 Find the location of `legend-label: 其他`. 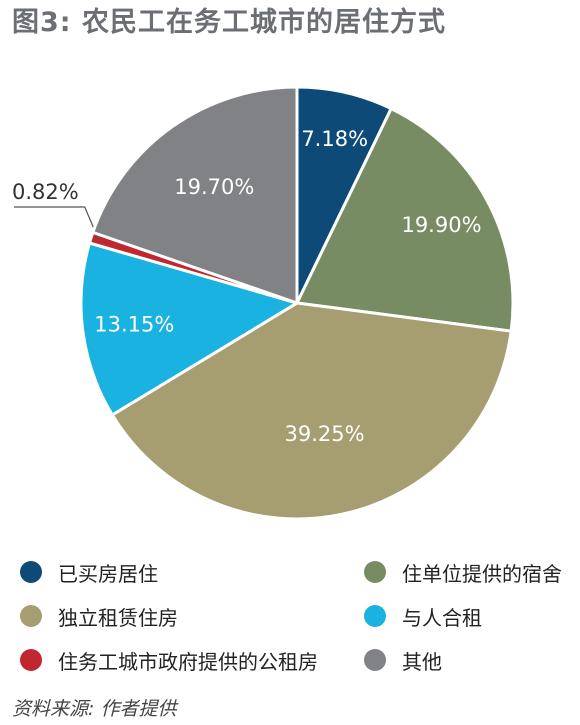

legend-label: 其他 is located at coordinates (422, 661).